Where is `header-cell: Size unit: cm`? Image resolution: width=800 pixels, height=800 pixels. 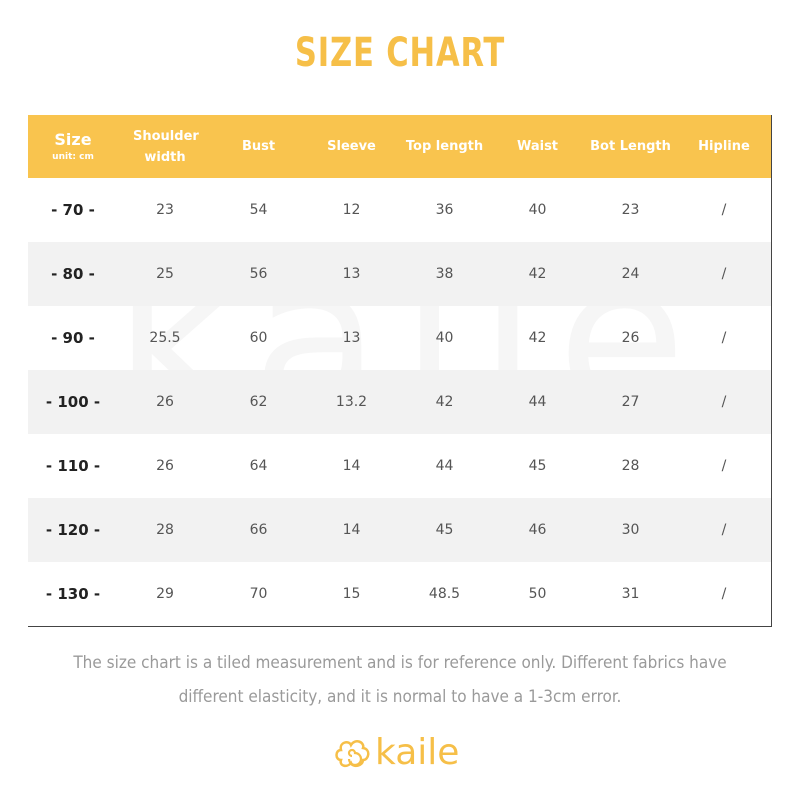 header-cell: Size unit: cm is located at coordinates (73, 146).